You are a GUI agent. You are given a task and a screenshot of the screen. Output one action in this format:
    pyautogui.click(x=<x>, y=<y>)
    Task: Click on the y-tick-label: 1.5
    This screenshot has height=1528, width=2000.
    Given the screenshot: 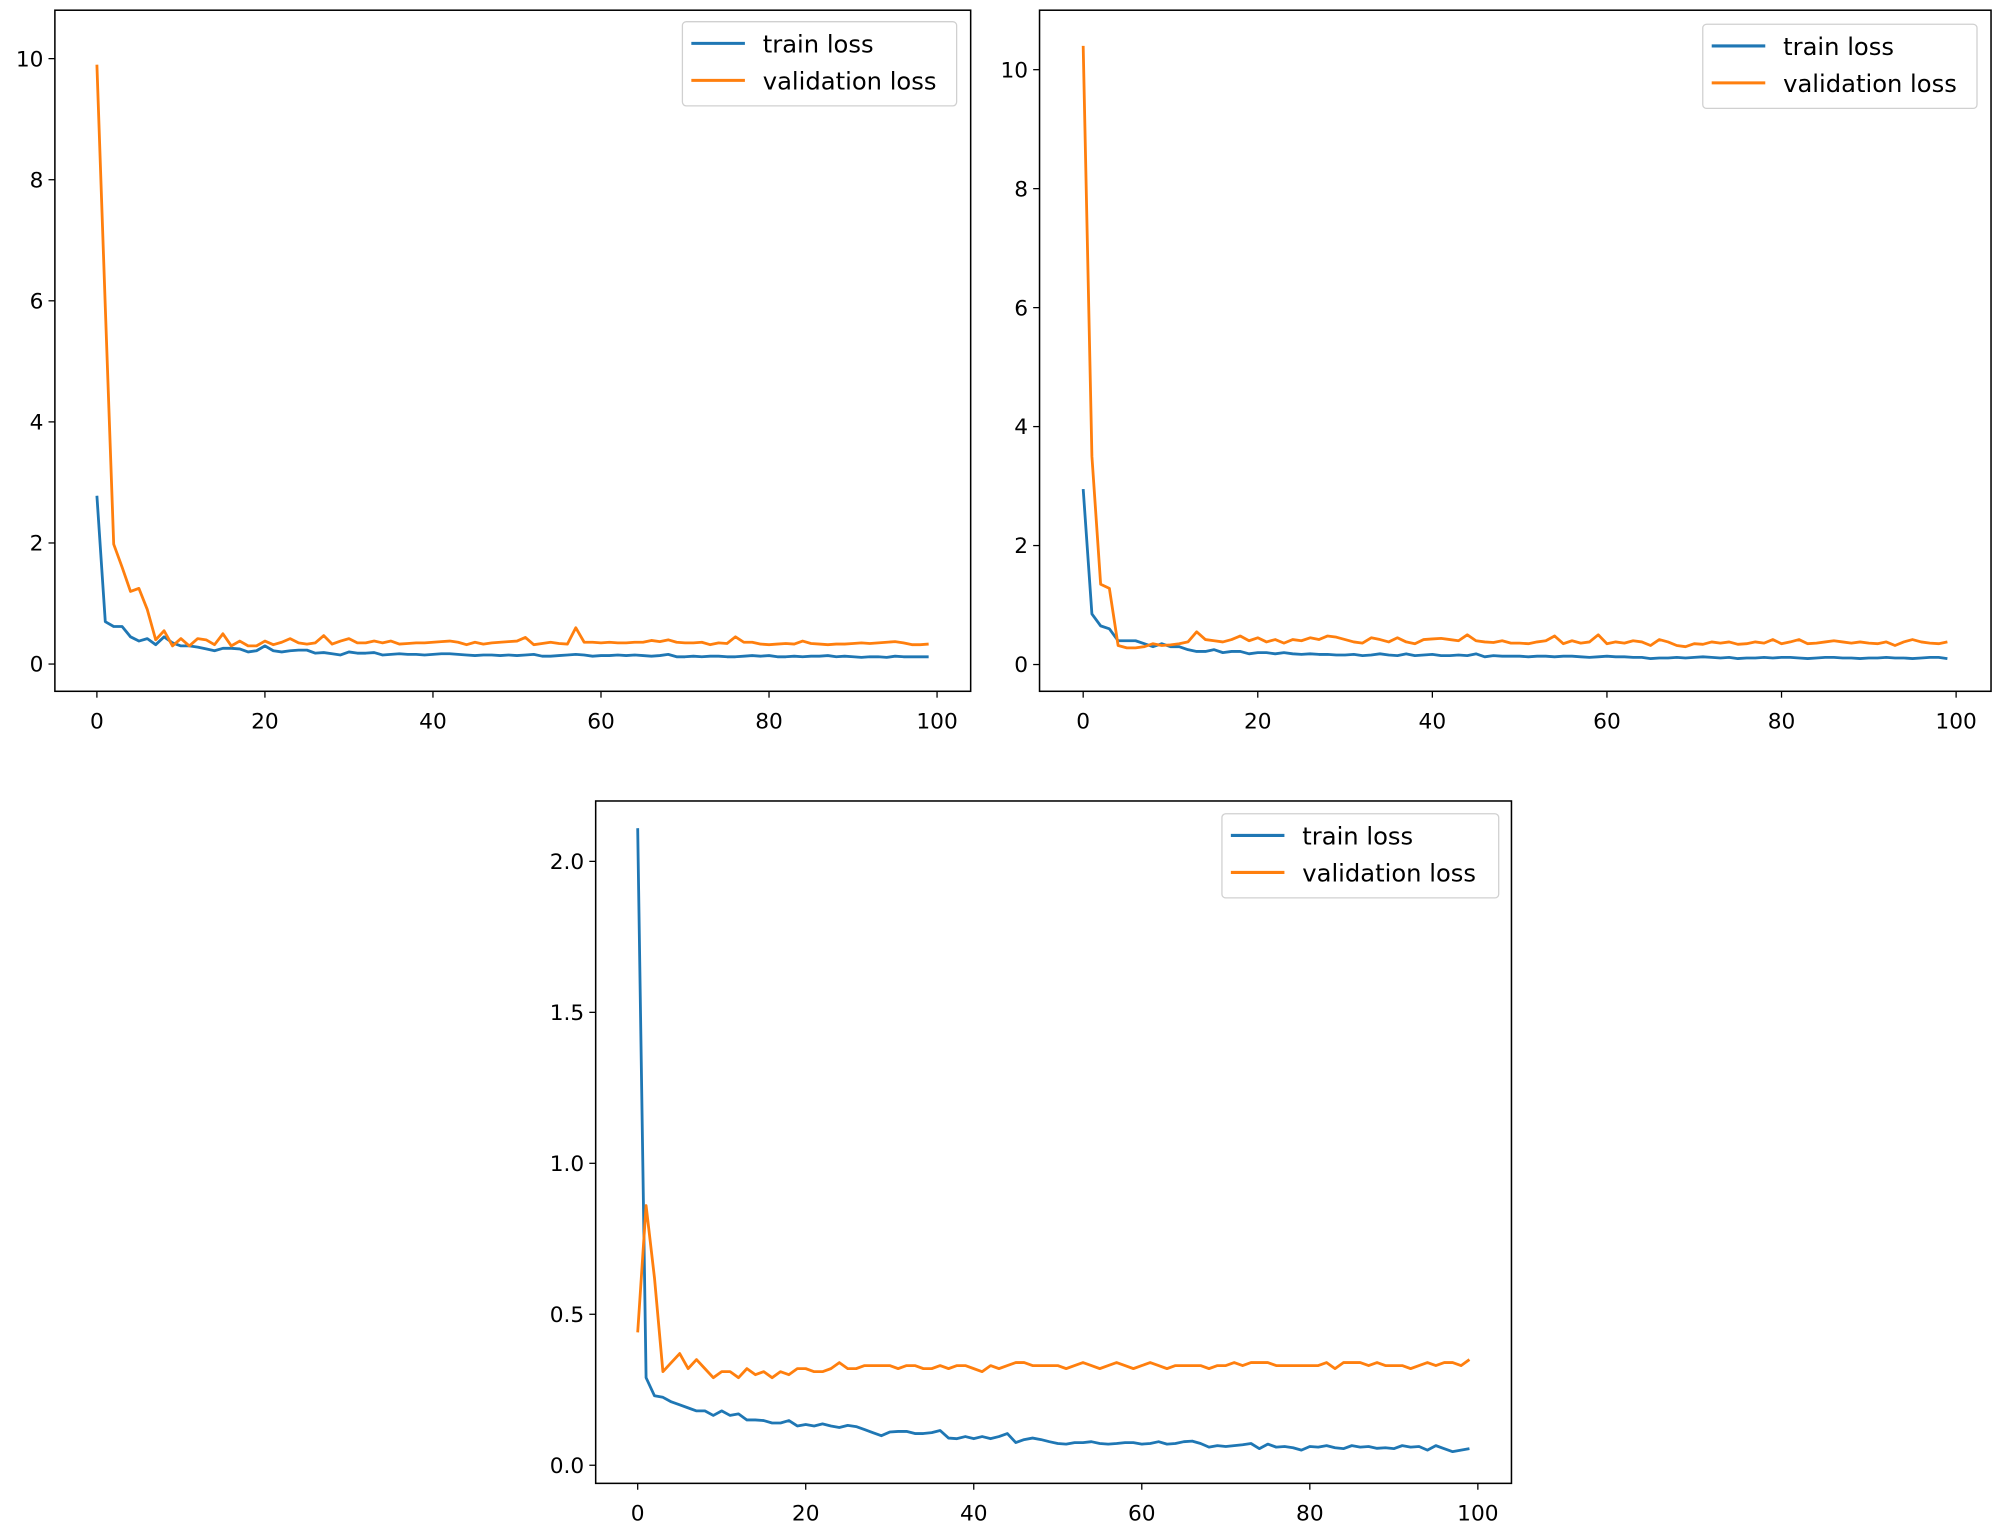 What is the action you would take?
    pyautogui.click(x=567, y=1013)
    